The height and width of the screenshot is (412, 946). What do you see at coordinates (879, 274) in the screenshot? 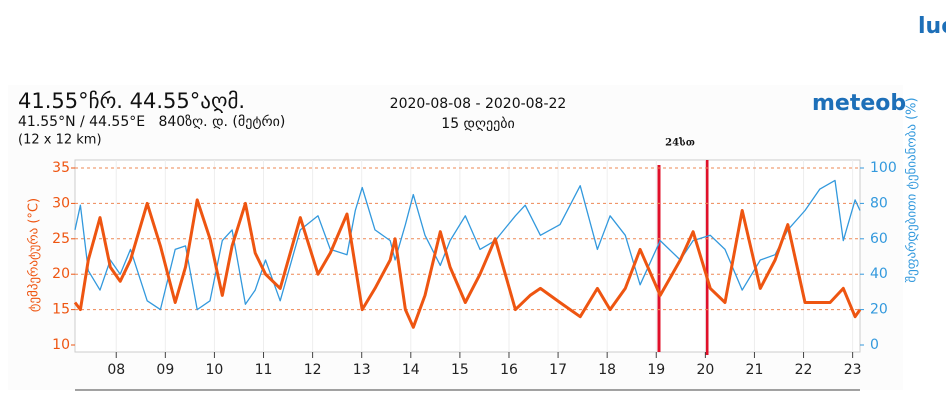
I see `y2-tick-label: 40` at bounding box center [879, 274].